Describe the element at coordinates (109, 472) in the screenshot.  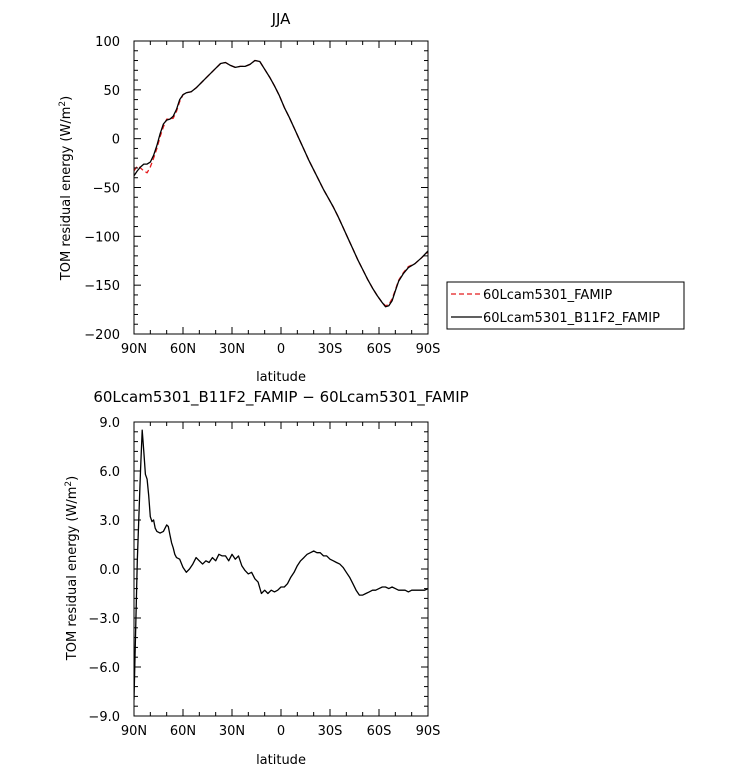
I see `y-tick-label: 6.0` at that location.